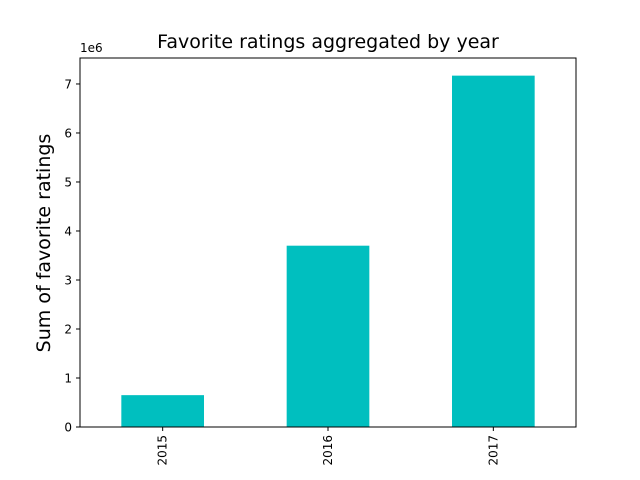  Describe the element at coordinates (328, 42) in the screenshot. I see `chart-title: Favorite ratings aggregated by year` at that location.